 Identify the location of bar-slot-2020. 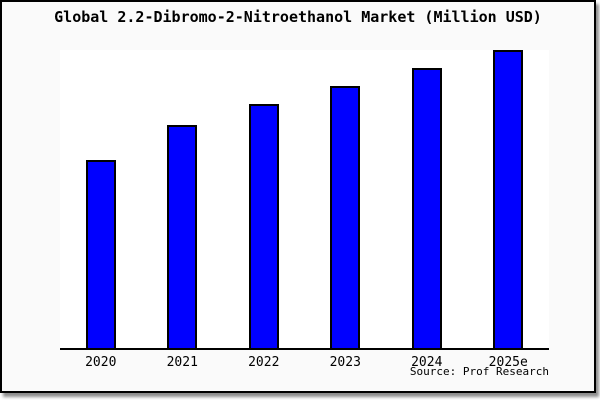
(101, 199).